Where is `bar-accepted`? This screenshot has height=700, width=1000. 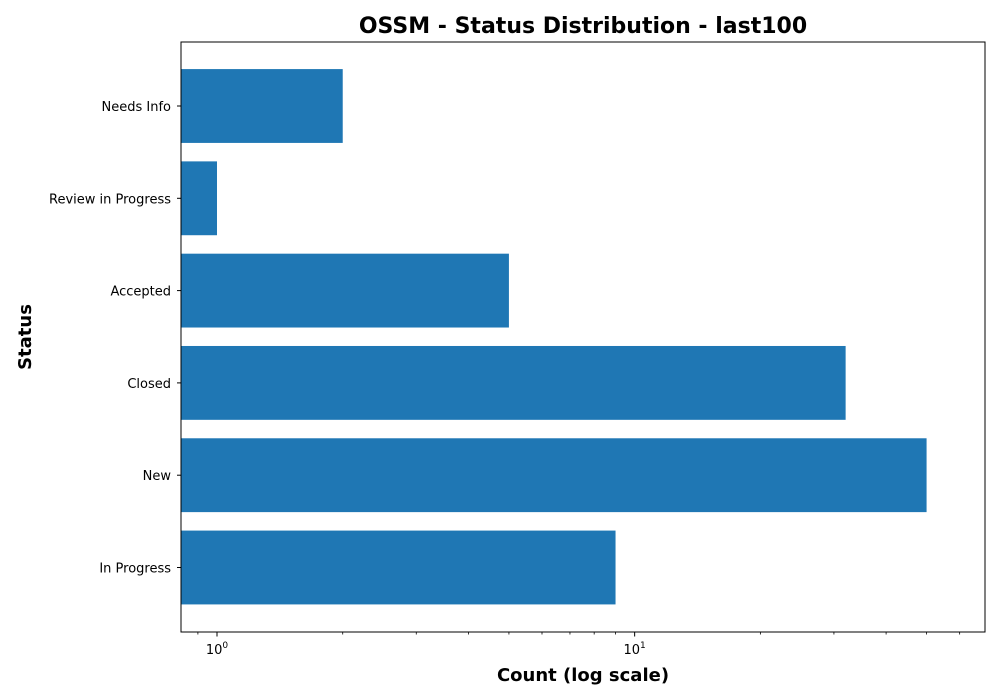
bar-accepted is located at coordinates (345, 290).